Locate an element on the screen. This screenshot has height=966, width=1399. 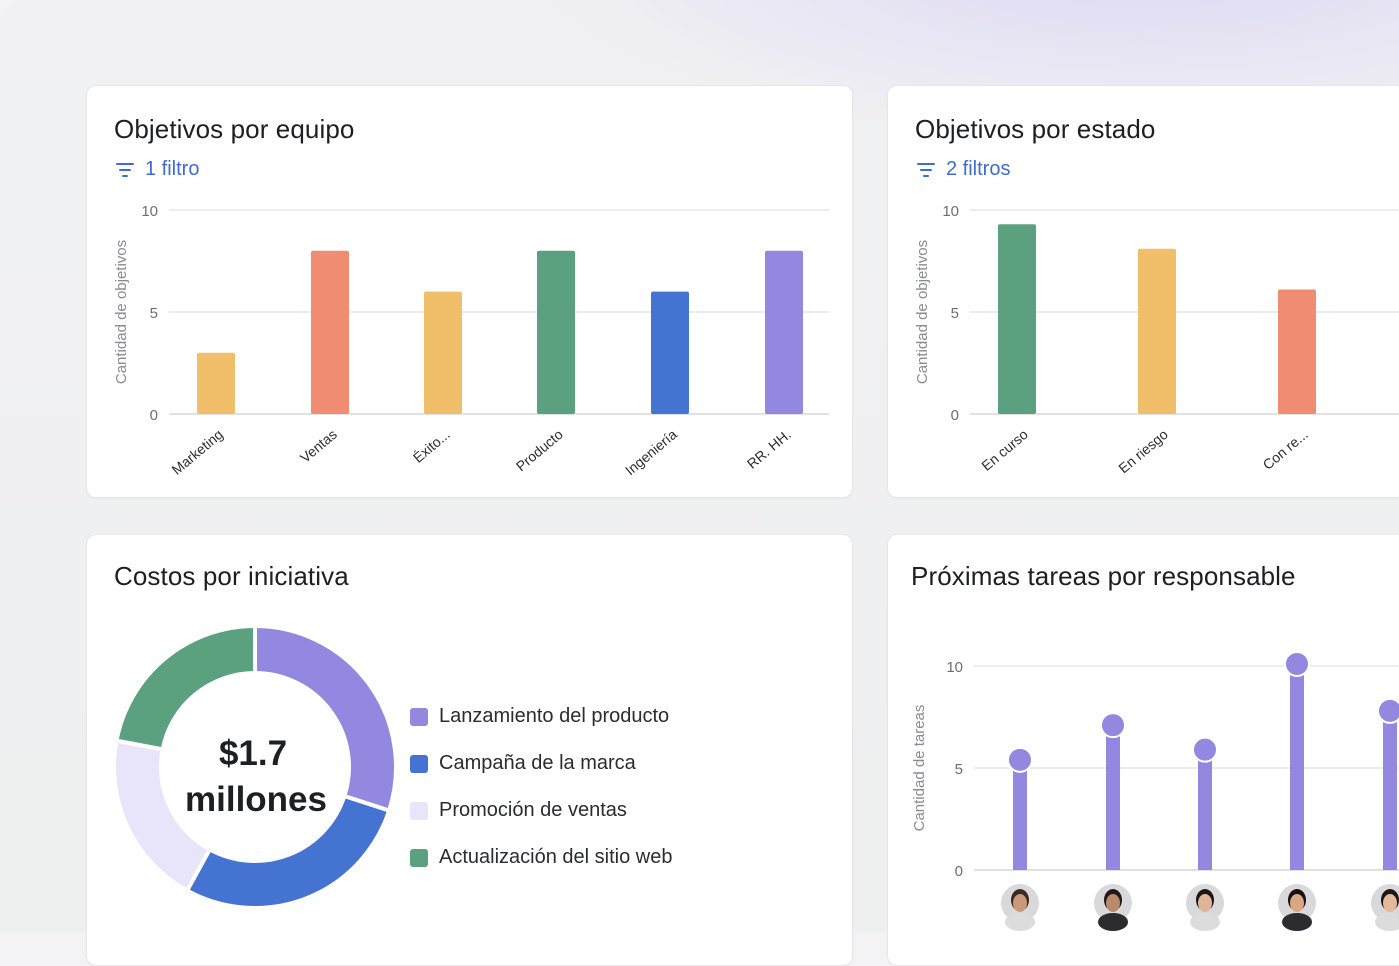
card-title: Objetivos por equipo is located at coordinates (234, 129).